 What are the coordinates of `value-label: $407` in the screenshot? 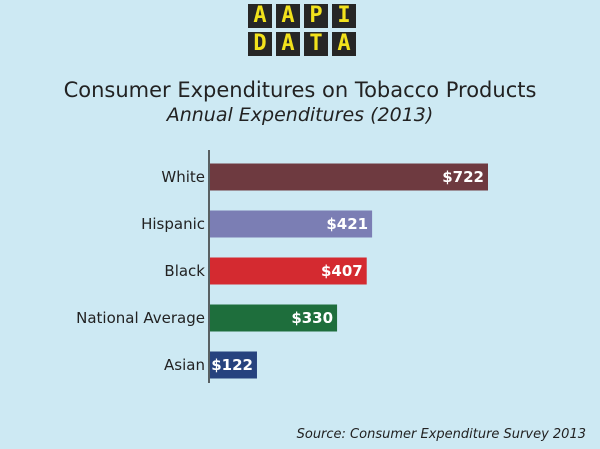 It's located at (342, 271).